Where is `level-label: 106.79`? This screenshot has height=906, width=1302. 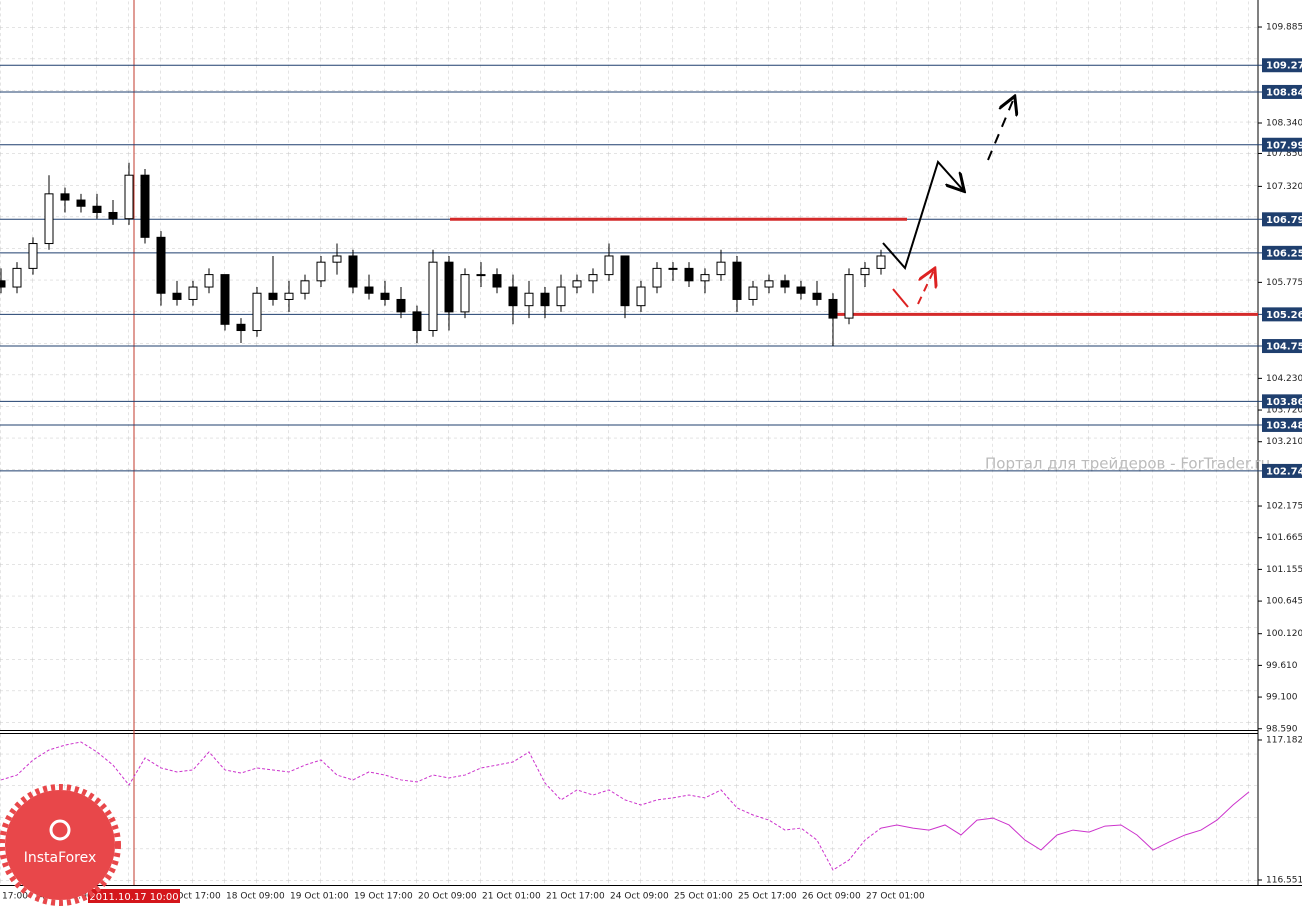
level-label: 106.79 is located at coordinates (1284, 220).